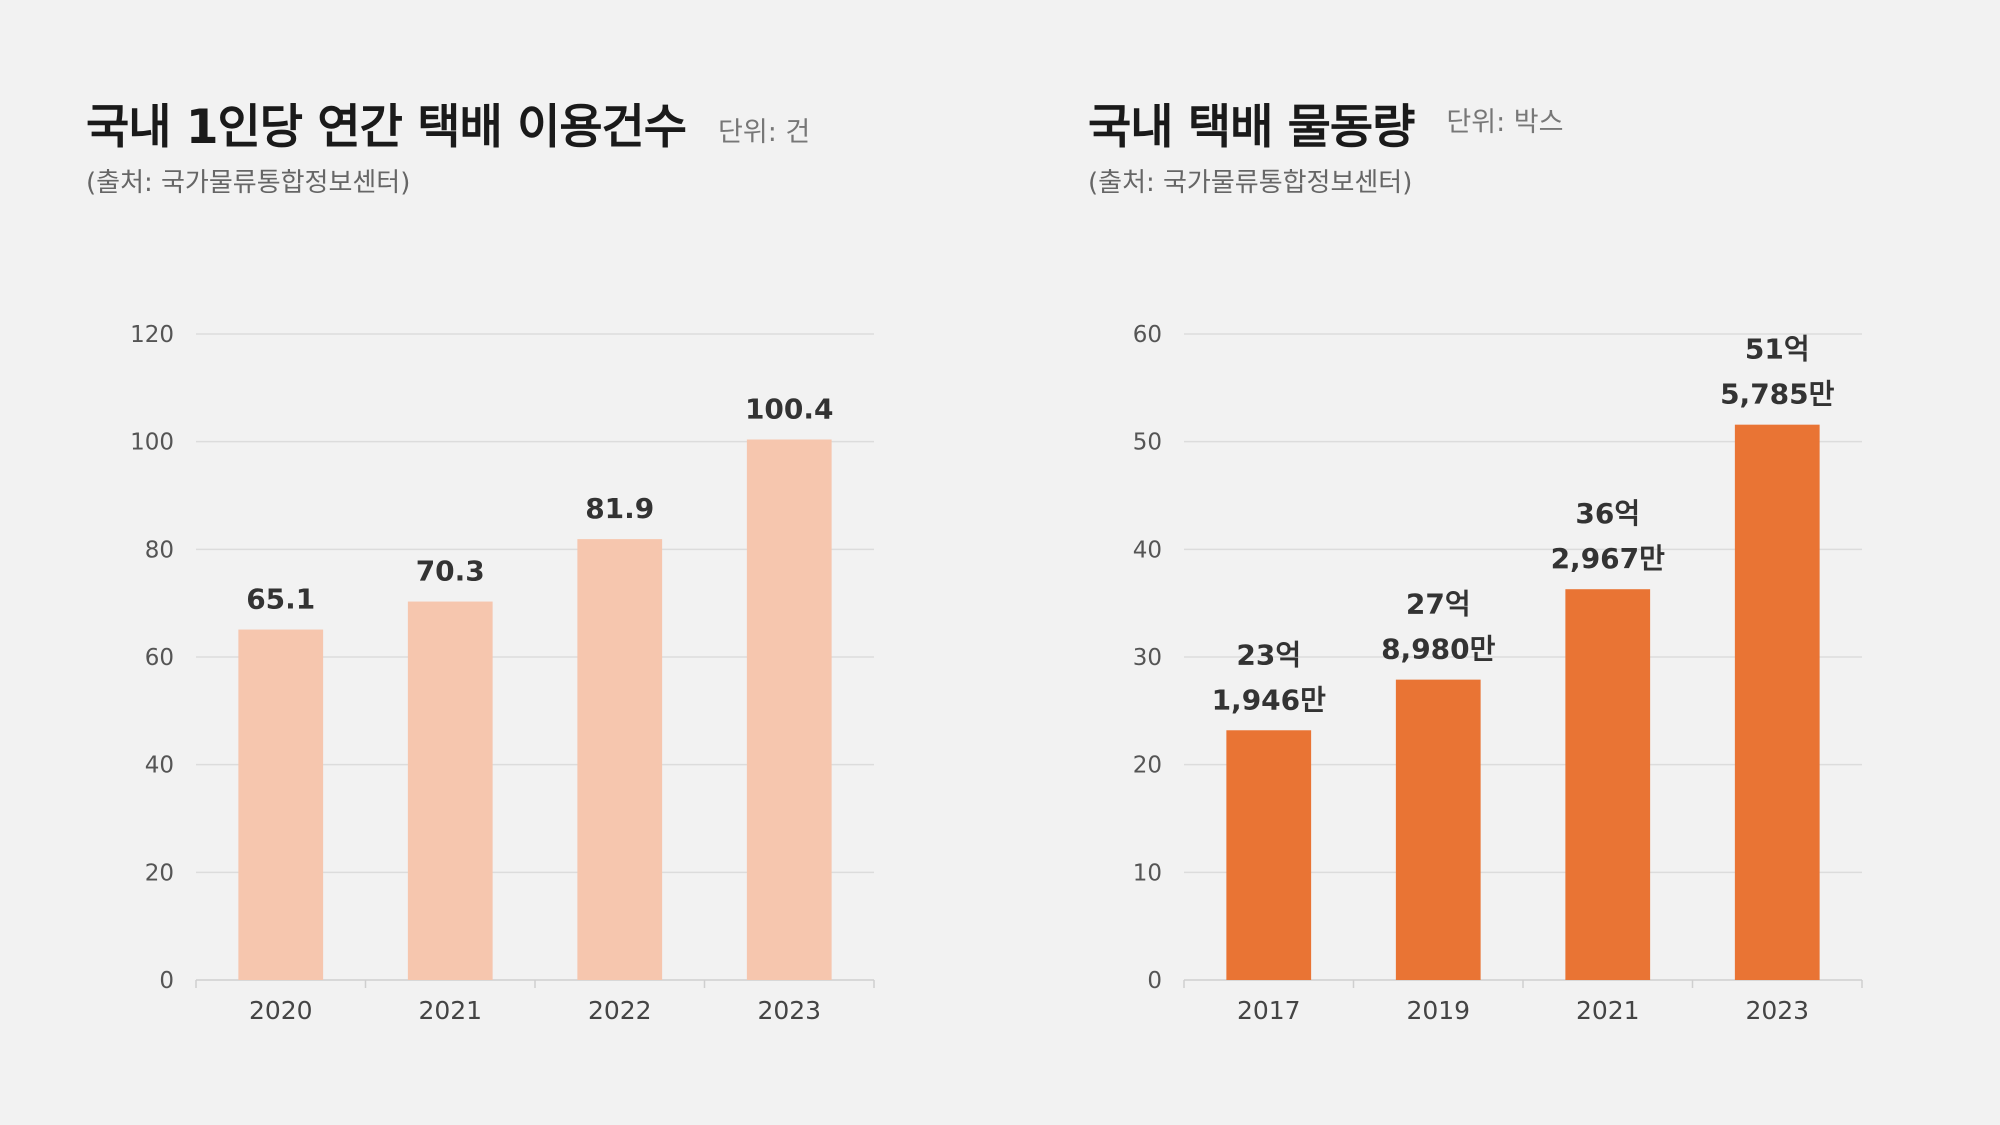  Describe the element at coordinates (1147, 658) in the screenshot. I see `y-tick-label: 30` at that location.